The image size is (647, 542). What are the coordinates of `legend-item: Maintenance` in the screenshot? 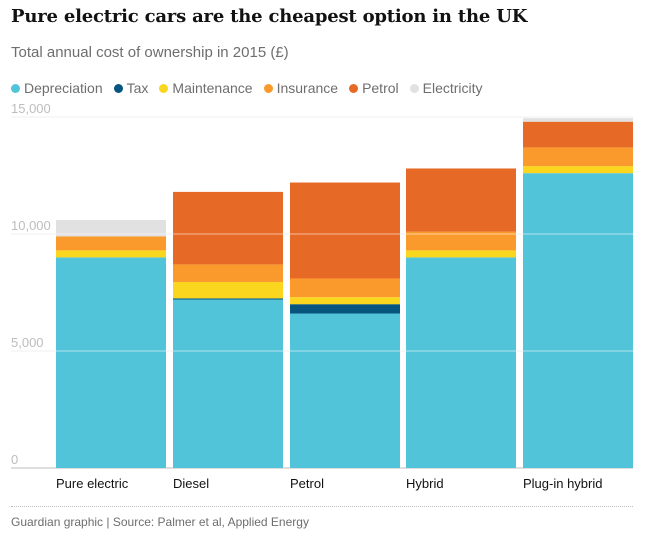 It's located at (206, 88).